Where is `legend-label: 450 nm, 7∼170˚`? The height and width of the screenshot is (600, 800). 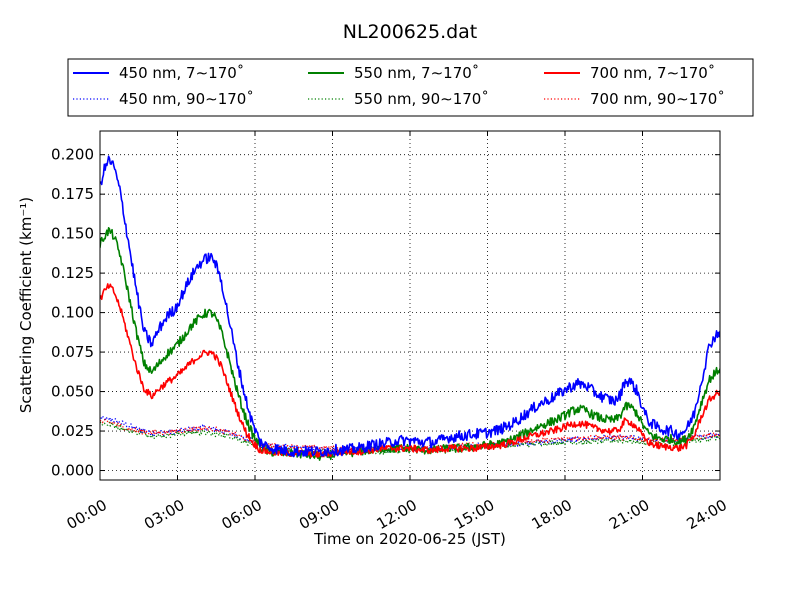
legend-label: 450 nm, 7∼170˚ is located at coordinates (181, 73).